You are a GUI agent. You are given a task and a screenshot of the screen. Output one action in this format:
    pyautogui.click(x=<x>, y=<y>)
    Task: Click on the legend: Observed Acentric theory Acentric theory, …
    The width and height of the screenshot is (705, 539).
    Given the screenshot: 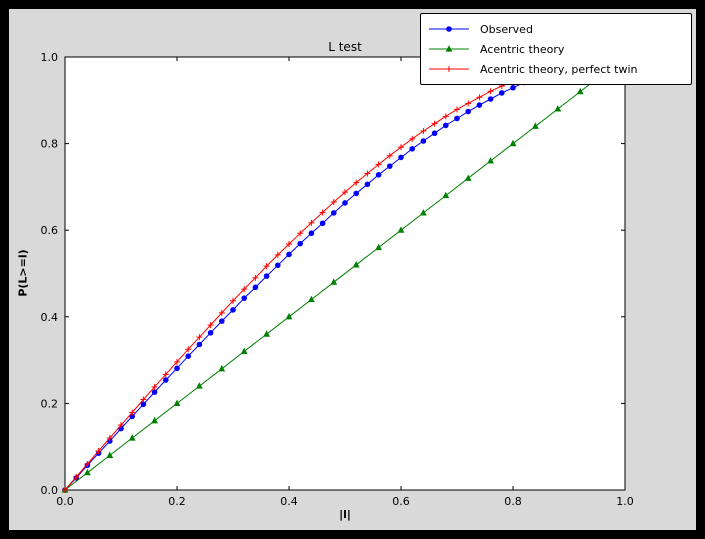 What is the action you would take?
    pyautogui.click(x=556, y=49)
    